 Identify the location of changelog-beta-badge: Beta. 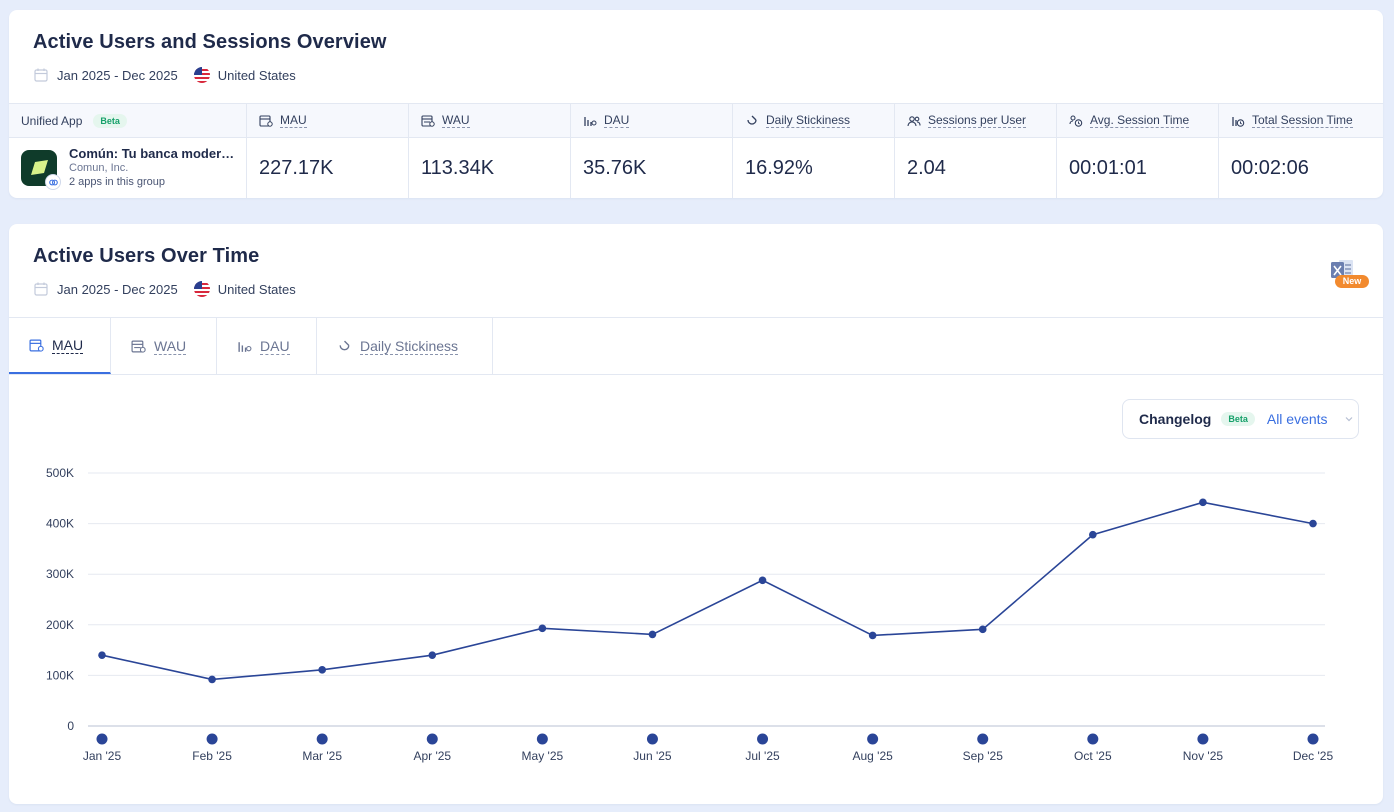
(1238, 419).